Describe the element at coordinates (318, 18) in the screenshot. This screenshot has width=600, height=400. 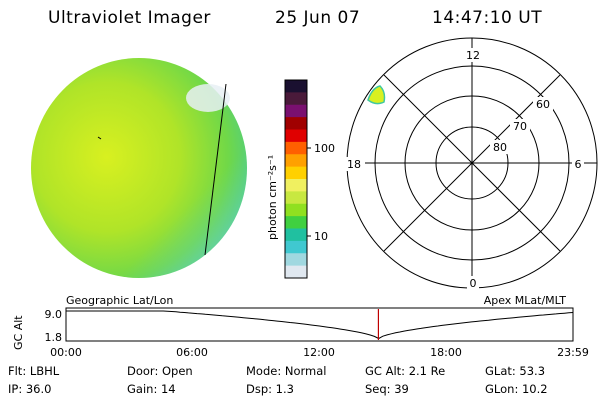
I see `date-label: 25 Jun 07` at that location.